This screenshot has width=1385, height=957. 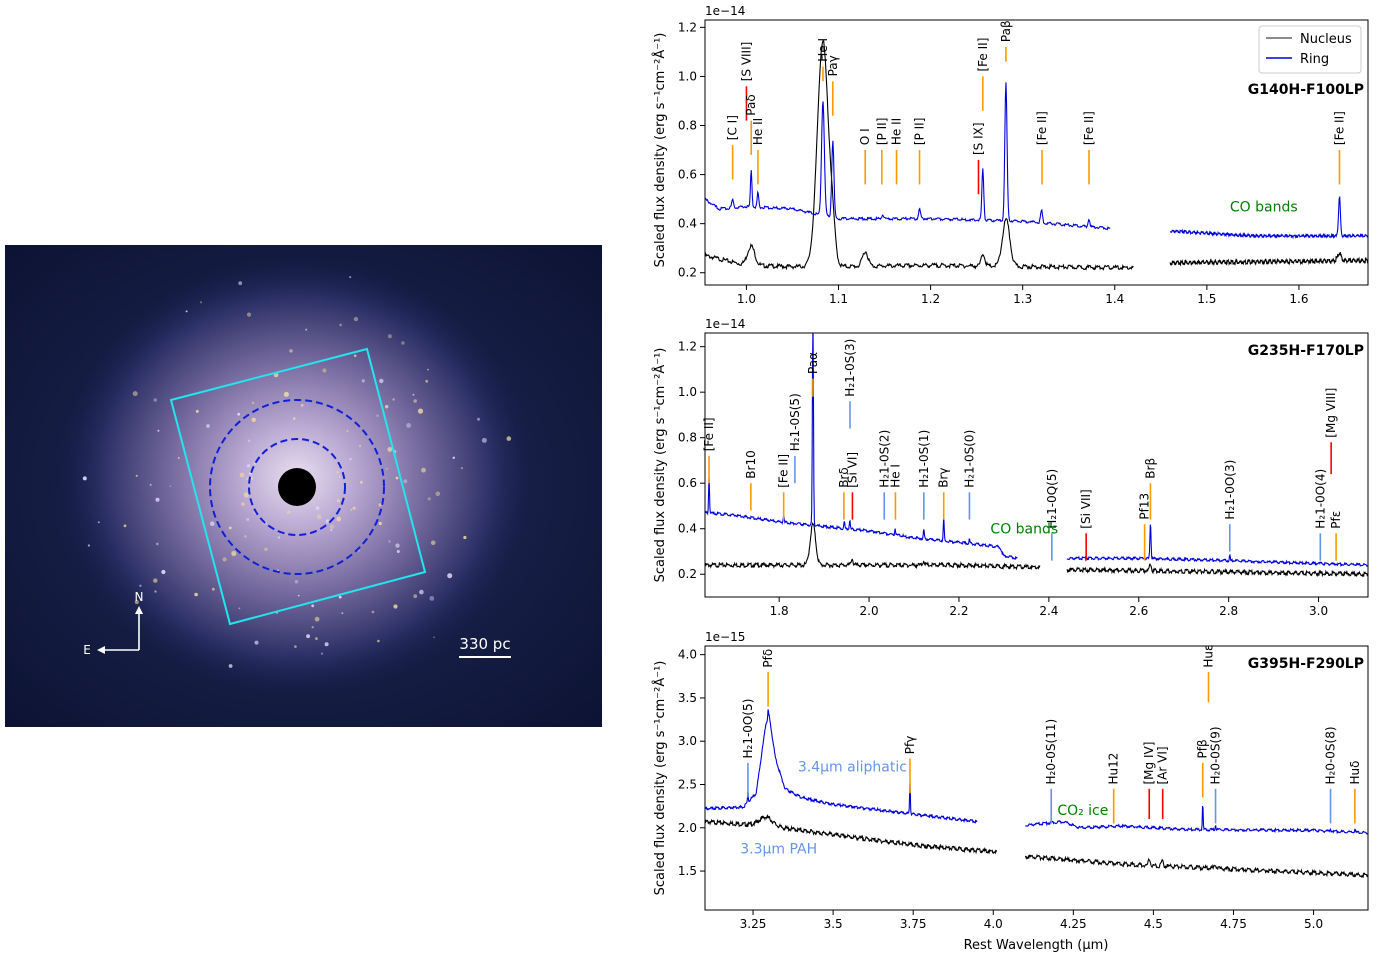 I want to click on panel-title: G140H-F100LP, so click(x=1306, y=90).